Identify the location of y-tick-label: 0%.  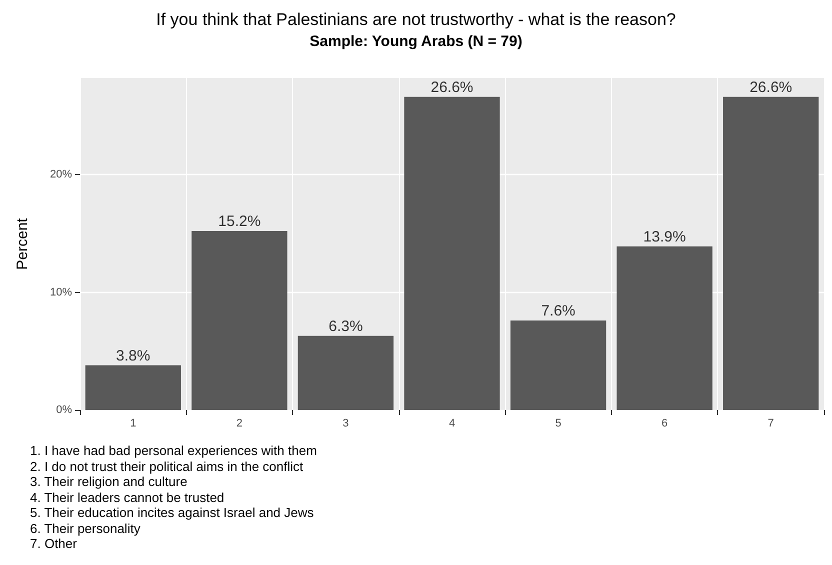
(64, 410).